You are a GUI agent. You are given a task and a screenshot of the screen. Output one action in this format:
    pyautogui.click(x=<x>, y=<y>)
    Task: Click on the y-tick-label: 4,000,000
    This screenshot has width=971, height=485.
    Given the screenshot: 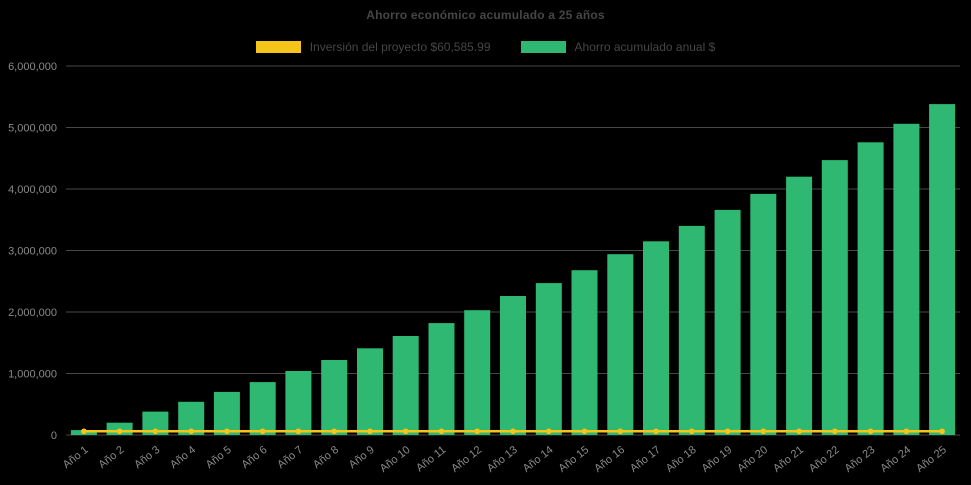 What is the action you would take?
    pyautogui.click(x=32, y=190)
    